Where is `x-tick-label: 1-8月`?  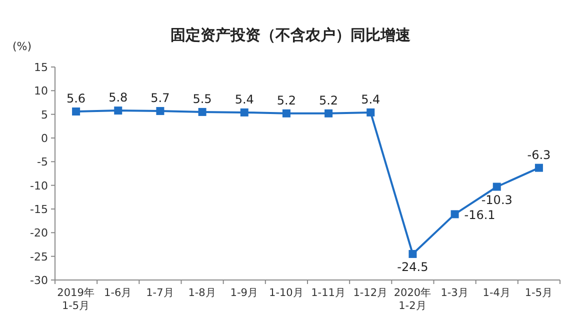 x-tick-label: 1-8月 is located at coordinates (202, 293).